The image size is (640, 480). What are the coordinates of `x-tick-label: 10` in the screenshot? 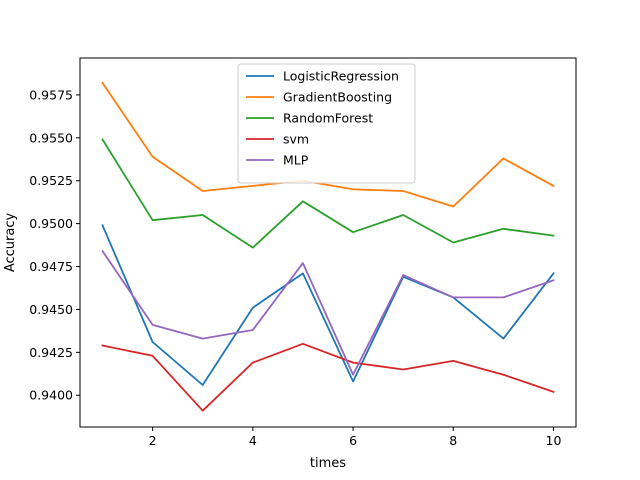 It's located at (554, 440).